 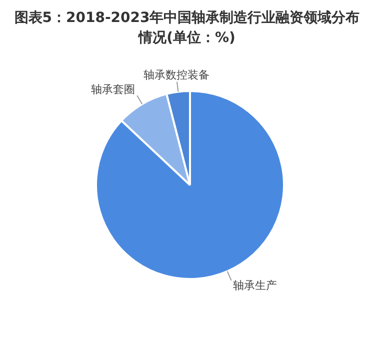 I want to click on chart-title: 图表5：2018-2023年中国轴承制造行业融资领域分布情况(单位：%), so click(x=187, y=28).